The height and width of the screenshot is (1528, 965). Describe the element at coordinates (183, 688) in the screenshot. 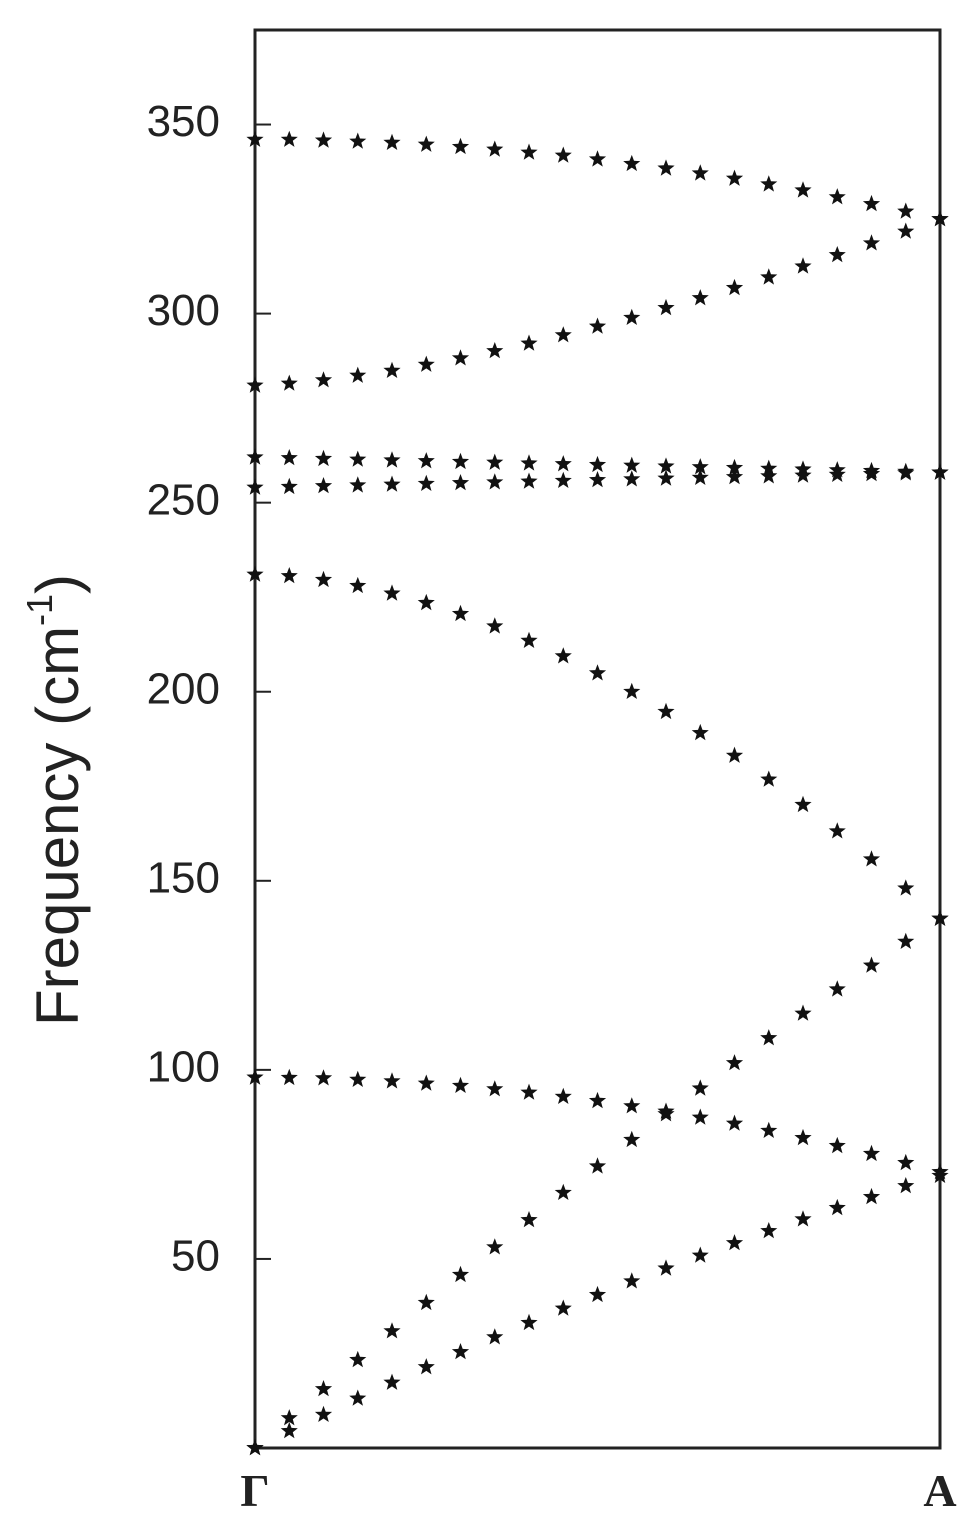

I see `y-tick-label: 200` at that location.